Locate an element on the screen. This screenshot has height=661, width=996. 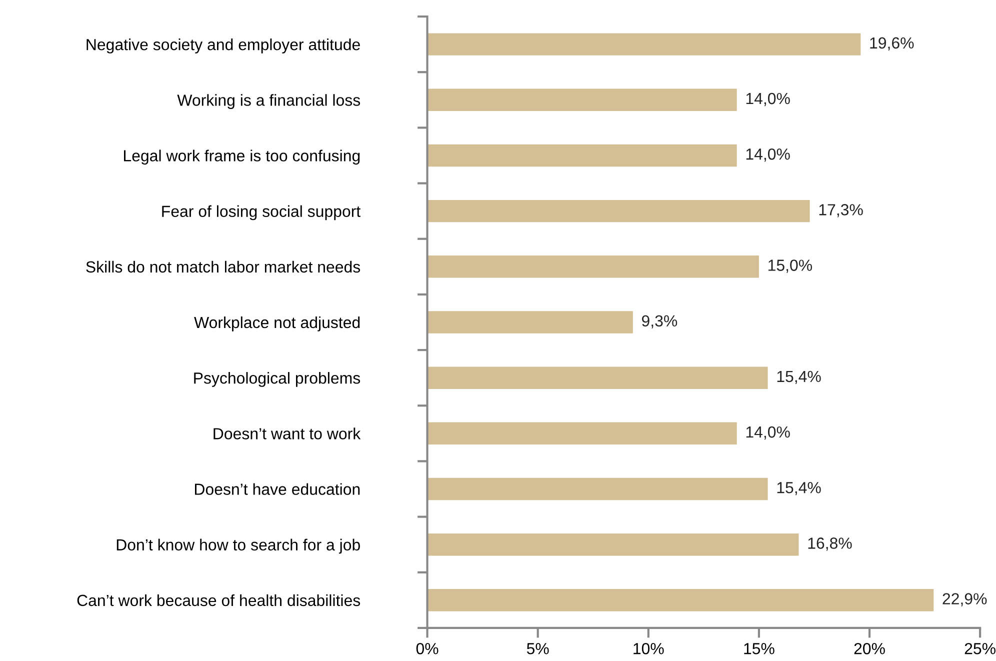
y-tick-label: Legal work frame is too confusing is located at coordinates (242, 157).